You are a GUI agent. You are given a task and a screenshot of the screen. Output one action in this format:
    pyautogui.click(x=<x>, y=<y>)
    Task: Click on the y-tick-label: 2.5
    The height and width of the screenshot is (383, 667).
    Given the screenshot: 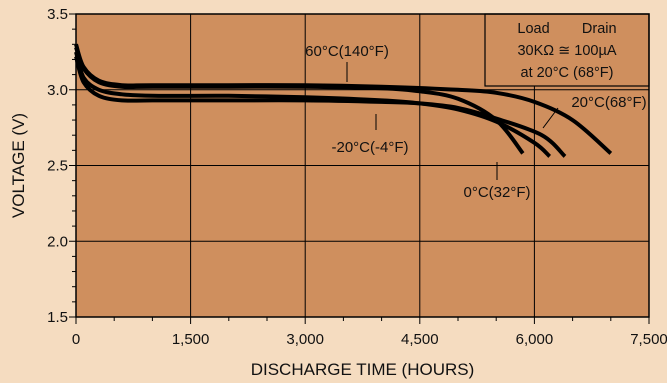 What is the action you would take?
    pyautogui.click(x=57, y=166)
    